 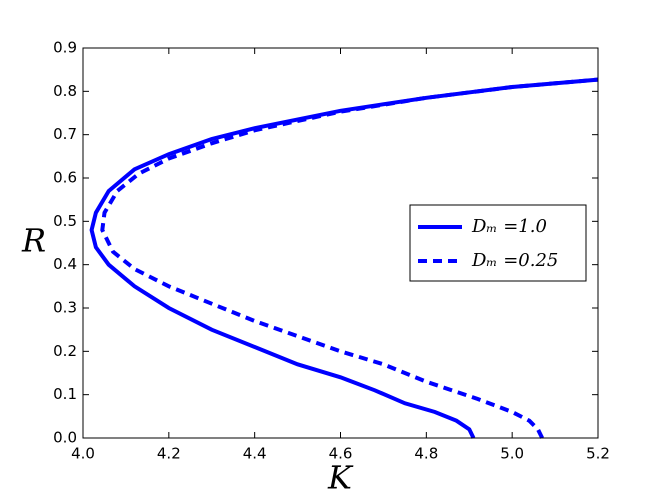 I want to click on y-tick-label: 0.3, so click(x=65, y=308).